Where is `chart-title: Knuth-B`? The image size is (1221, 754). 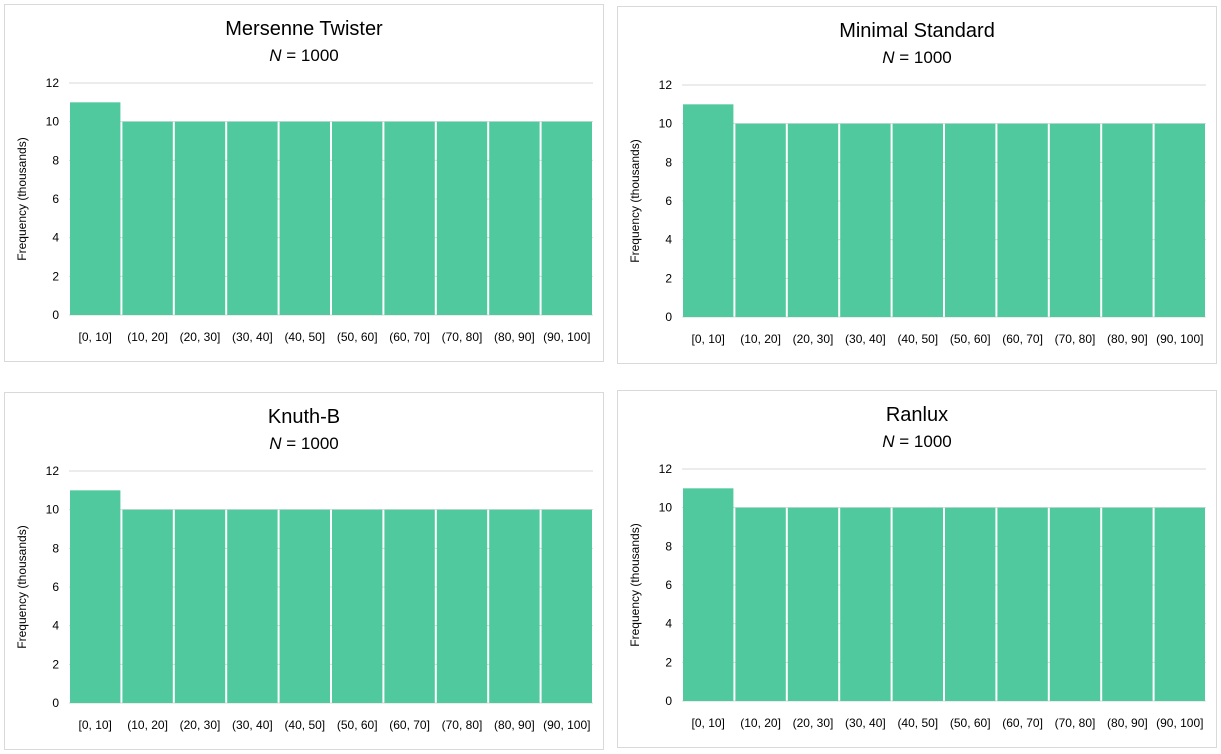 chart-title: Knuth-B is located at coordinates (304, 417).